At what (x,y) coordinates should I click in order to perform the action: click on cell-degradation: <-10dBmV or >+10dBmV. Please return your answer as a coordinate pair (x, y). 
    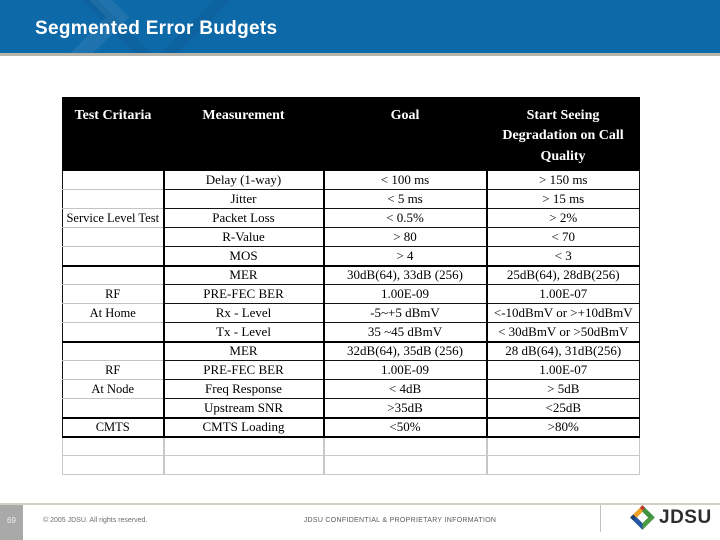
    Looking at the image, I should click on (563, 313).